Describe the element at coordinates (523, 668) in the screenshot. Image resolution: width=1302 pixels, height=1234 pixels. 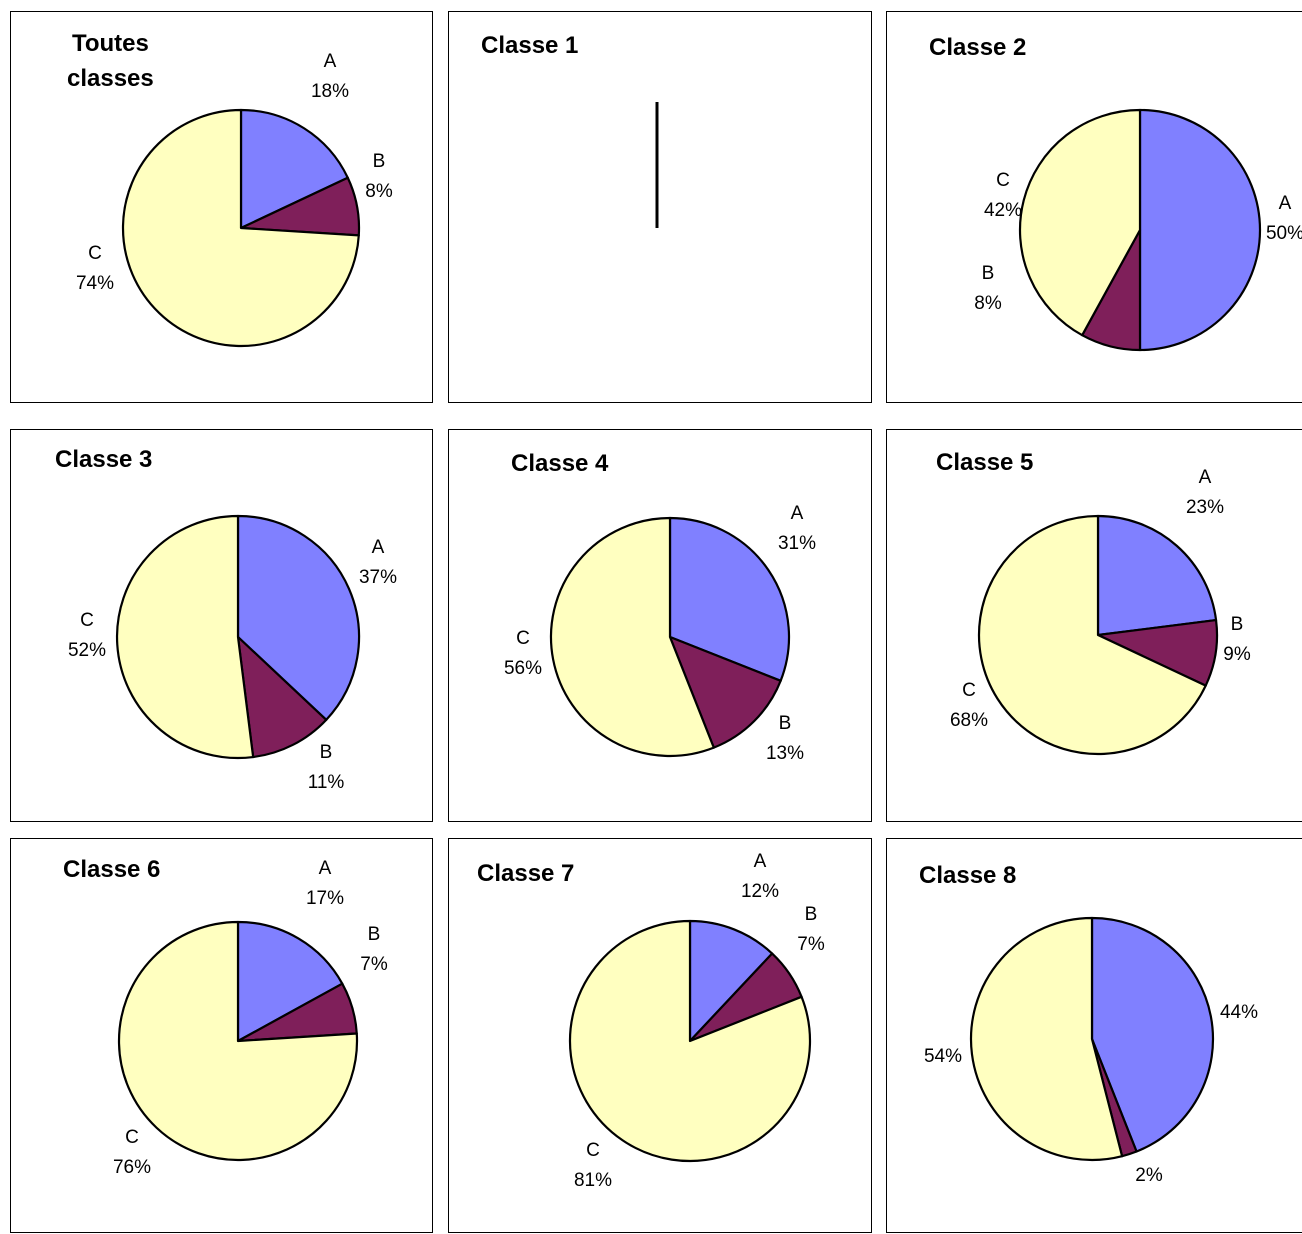
I see `slice-label-percent: 56%` at that location.